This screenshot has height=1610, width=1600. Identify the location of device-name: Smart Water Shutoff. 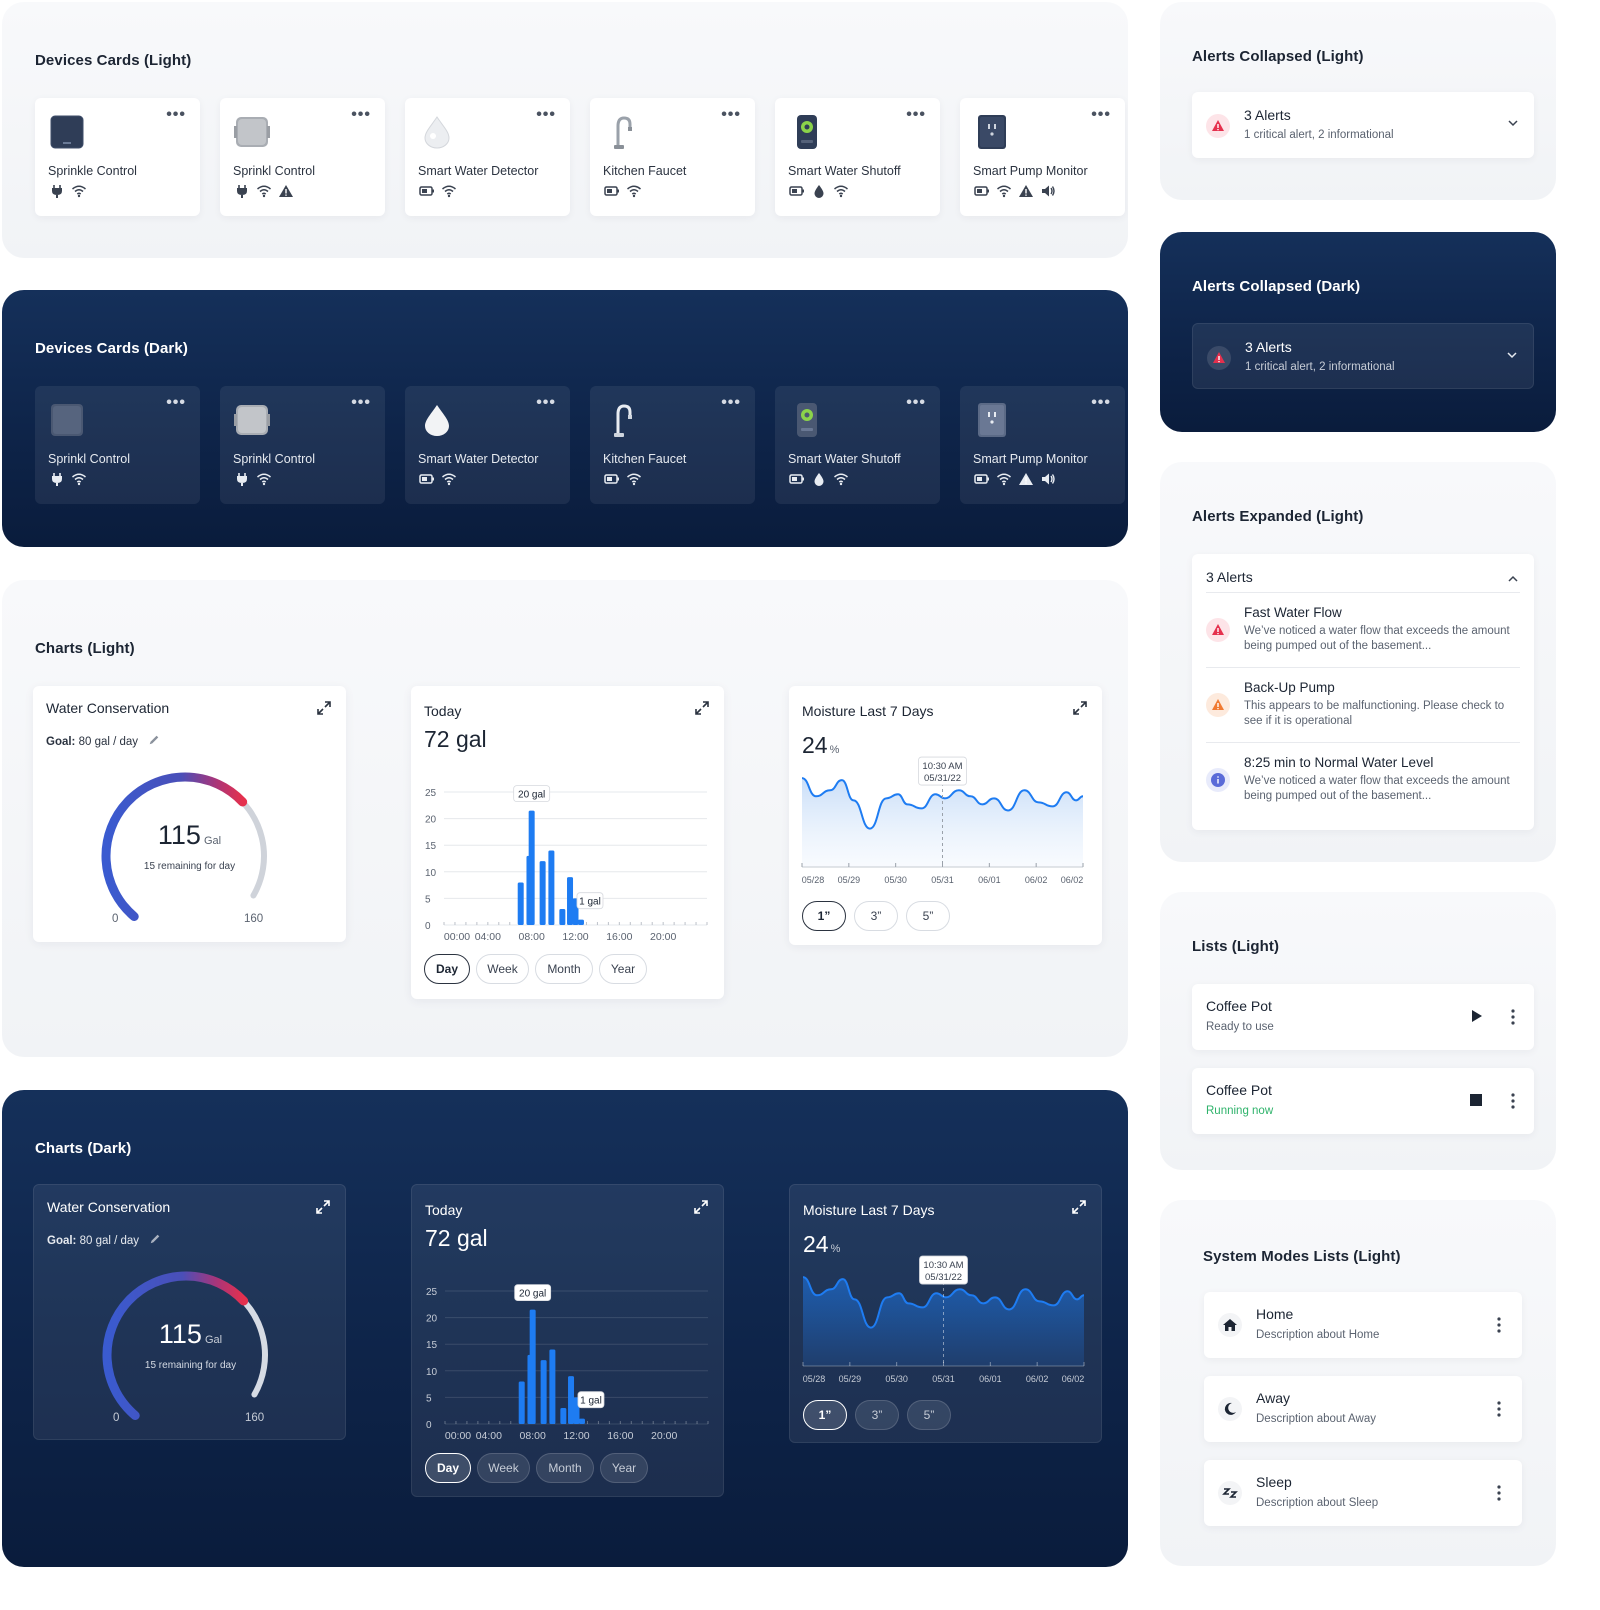
(844, 171).